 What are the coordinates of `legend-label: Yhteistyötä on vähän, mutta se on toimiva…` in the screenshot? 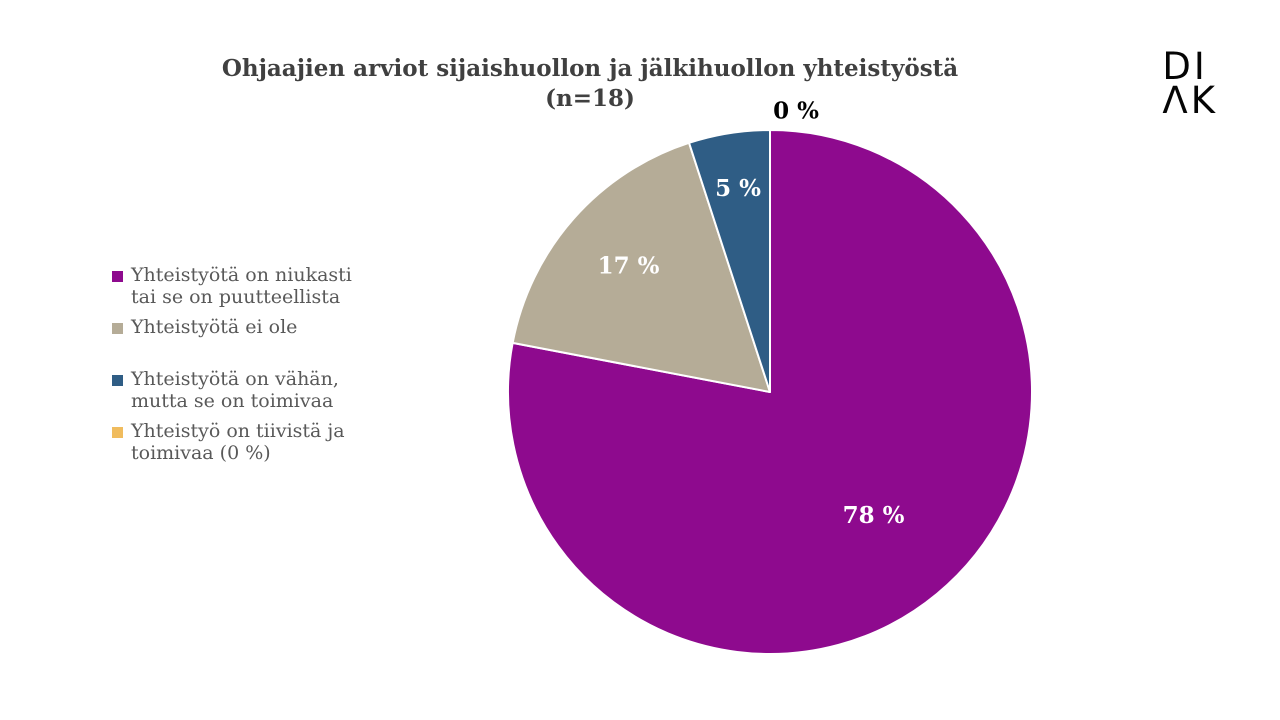 It's located at (235, 390).